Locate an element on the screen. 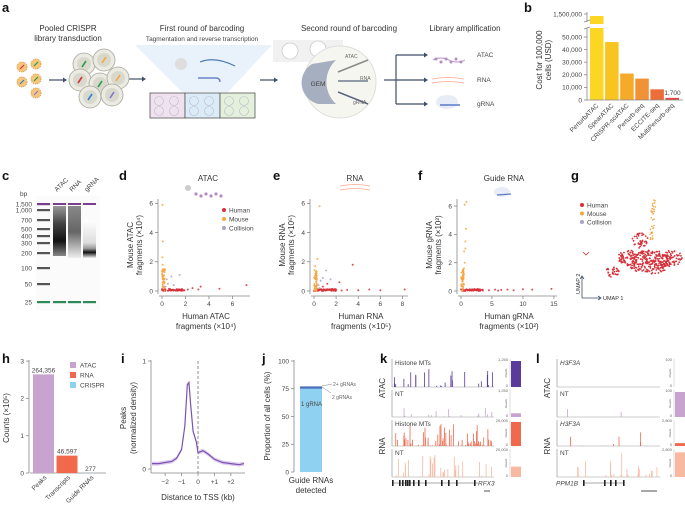  bead-label-atac: ATAC is located at coordinates (351, 57).